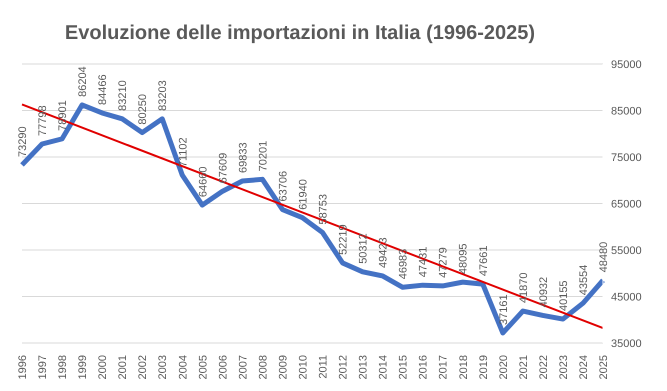  Describe the element at coordinates (283, 367) in the screenshot. I see `x-tick-label: 2009` at that location.